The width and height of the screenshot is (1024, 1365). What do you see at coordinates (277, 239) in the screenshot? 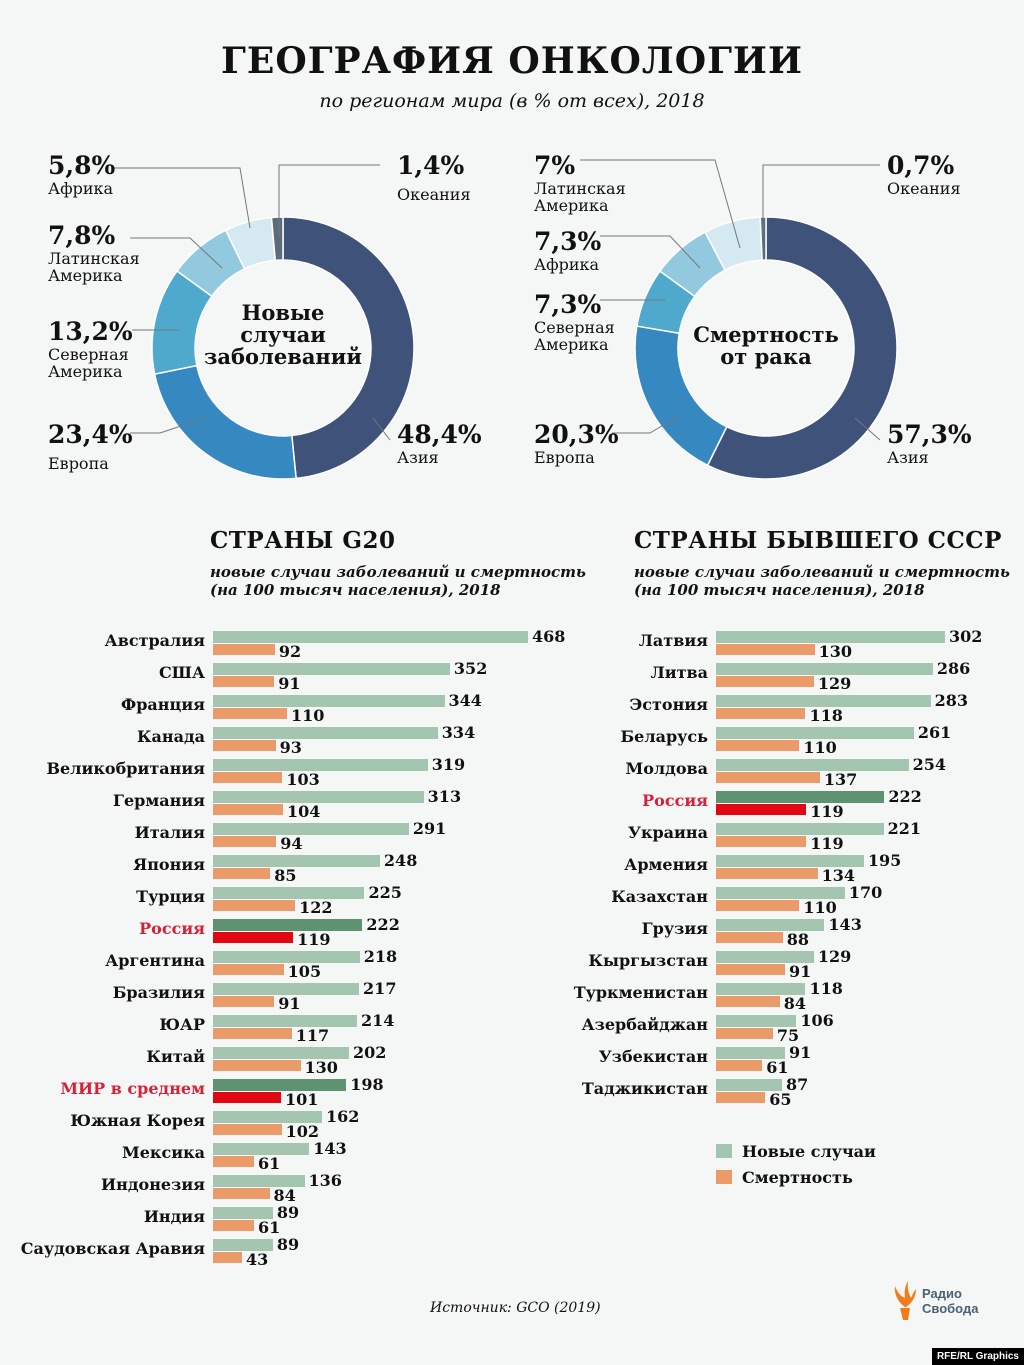
I see `slice-океания` at bounding box center [277, 239].